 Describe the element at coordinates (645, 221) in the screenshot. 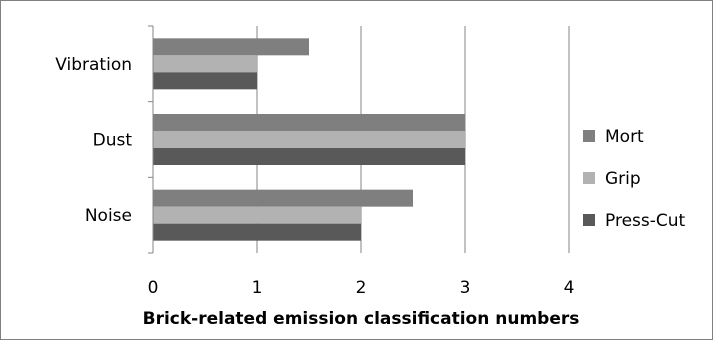

I see `legend-label-press-cut: Press-Cut` at that location.